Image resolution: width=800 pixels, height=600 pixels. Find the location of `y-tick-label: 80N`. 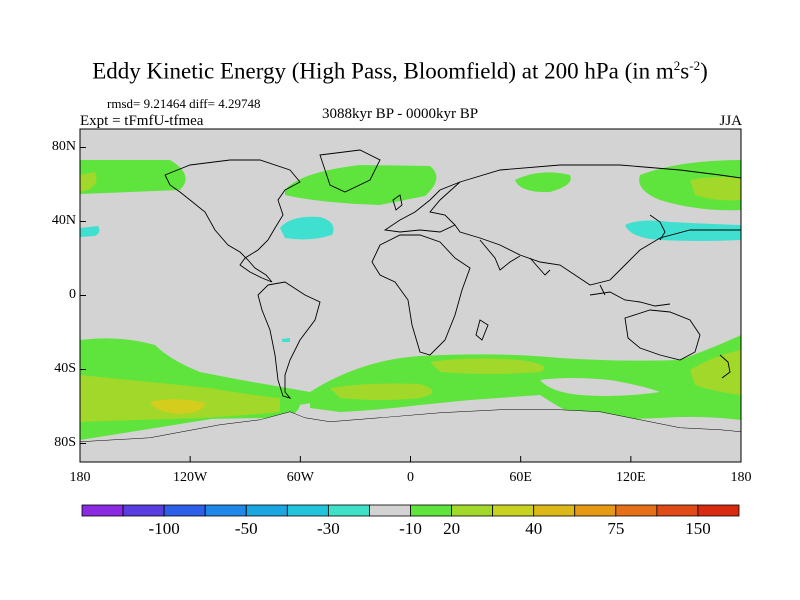

y-tick-label: 80N is located at coordinates (63, 146).